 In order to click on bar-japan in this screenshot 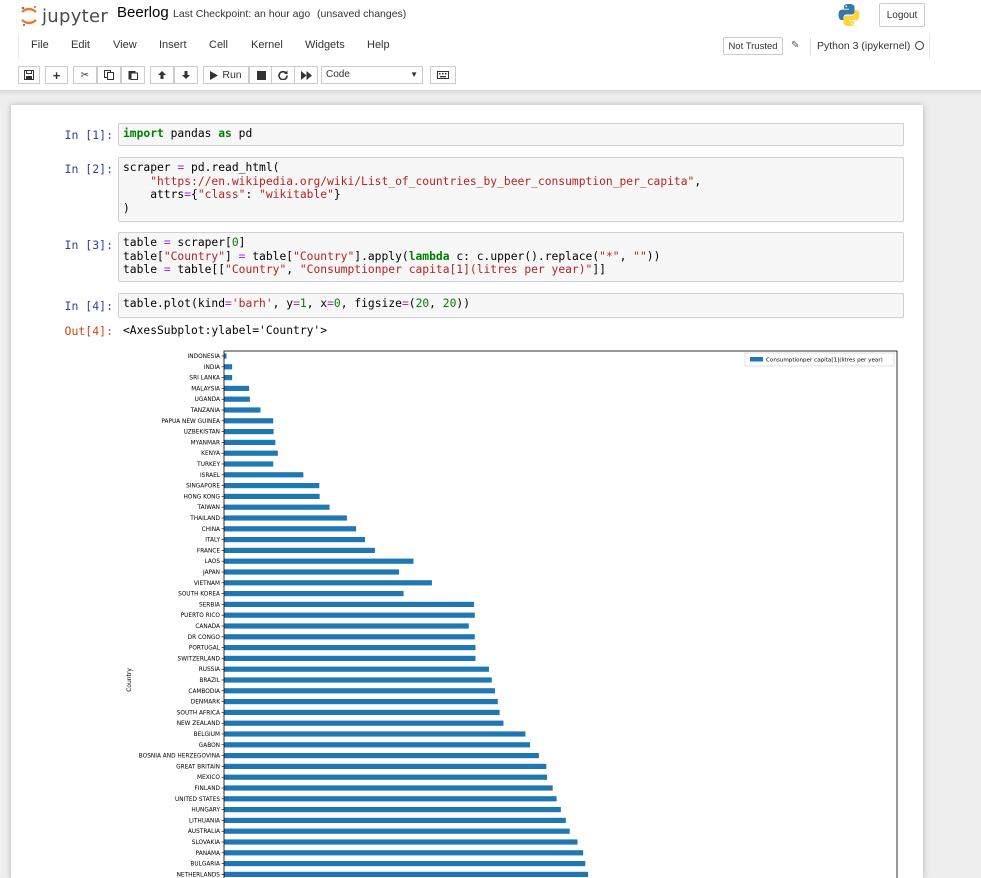, I will do `click(311, 572)`.